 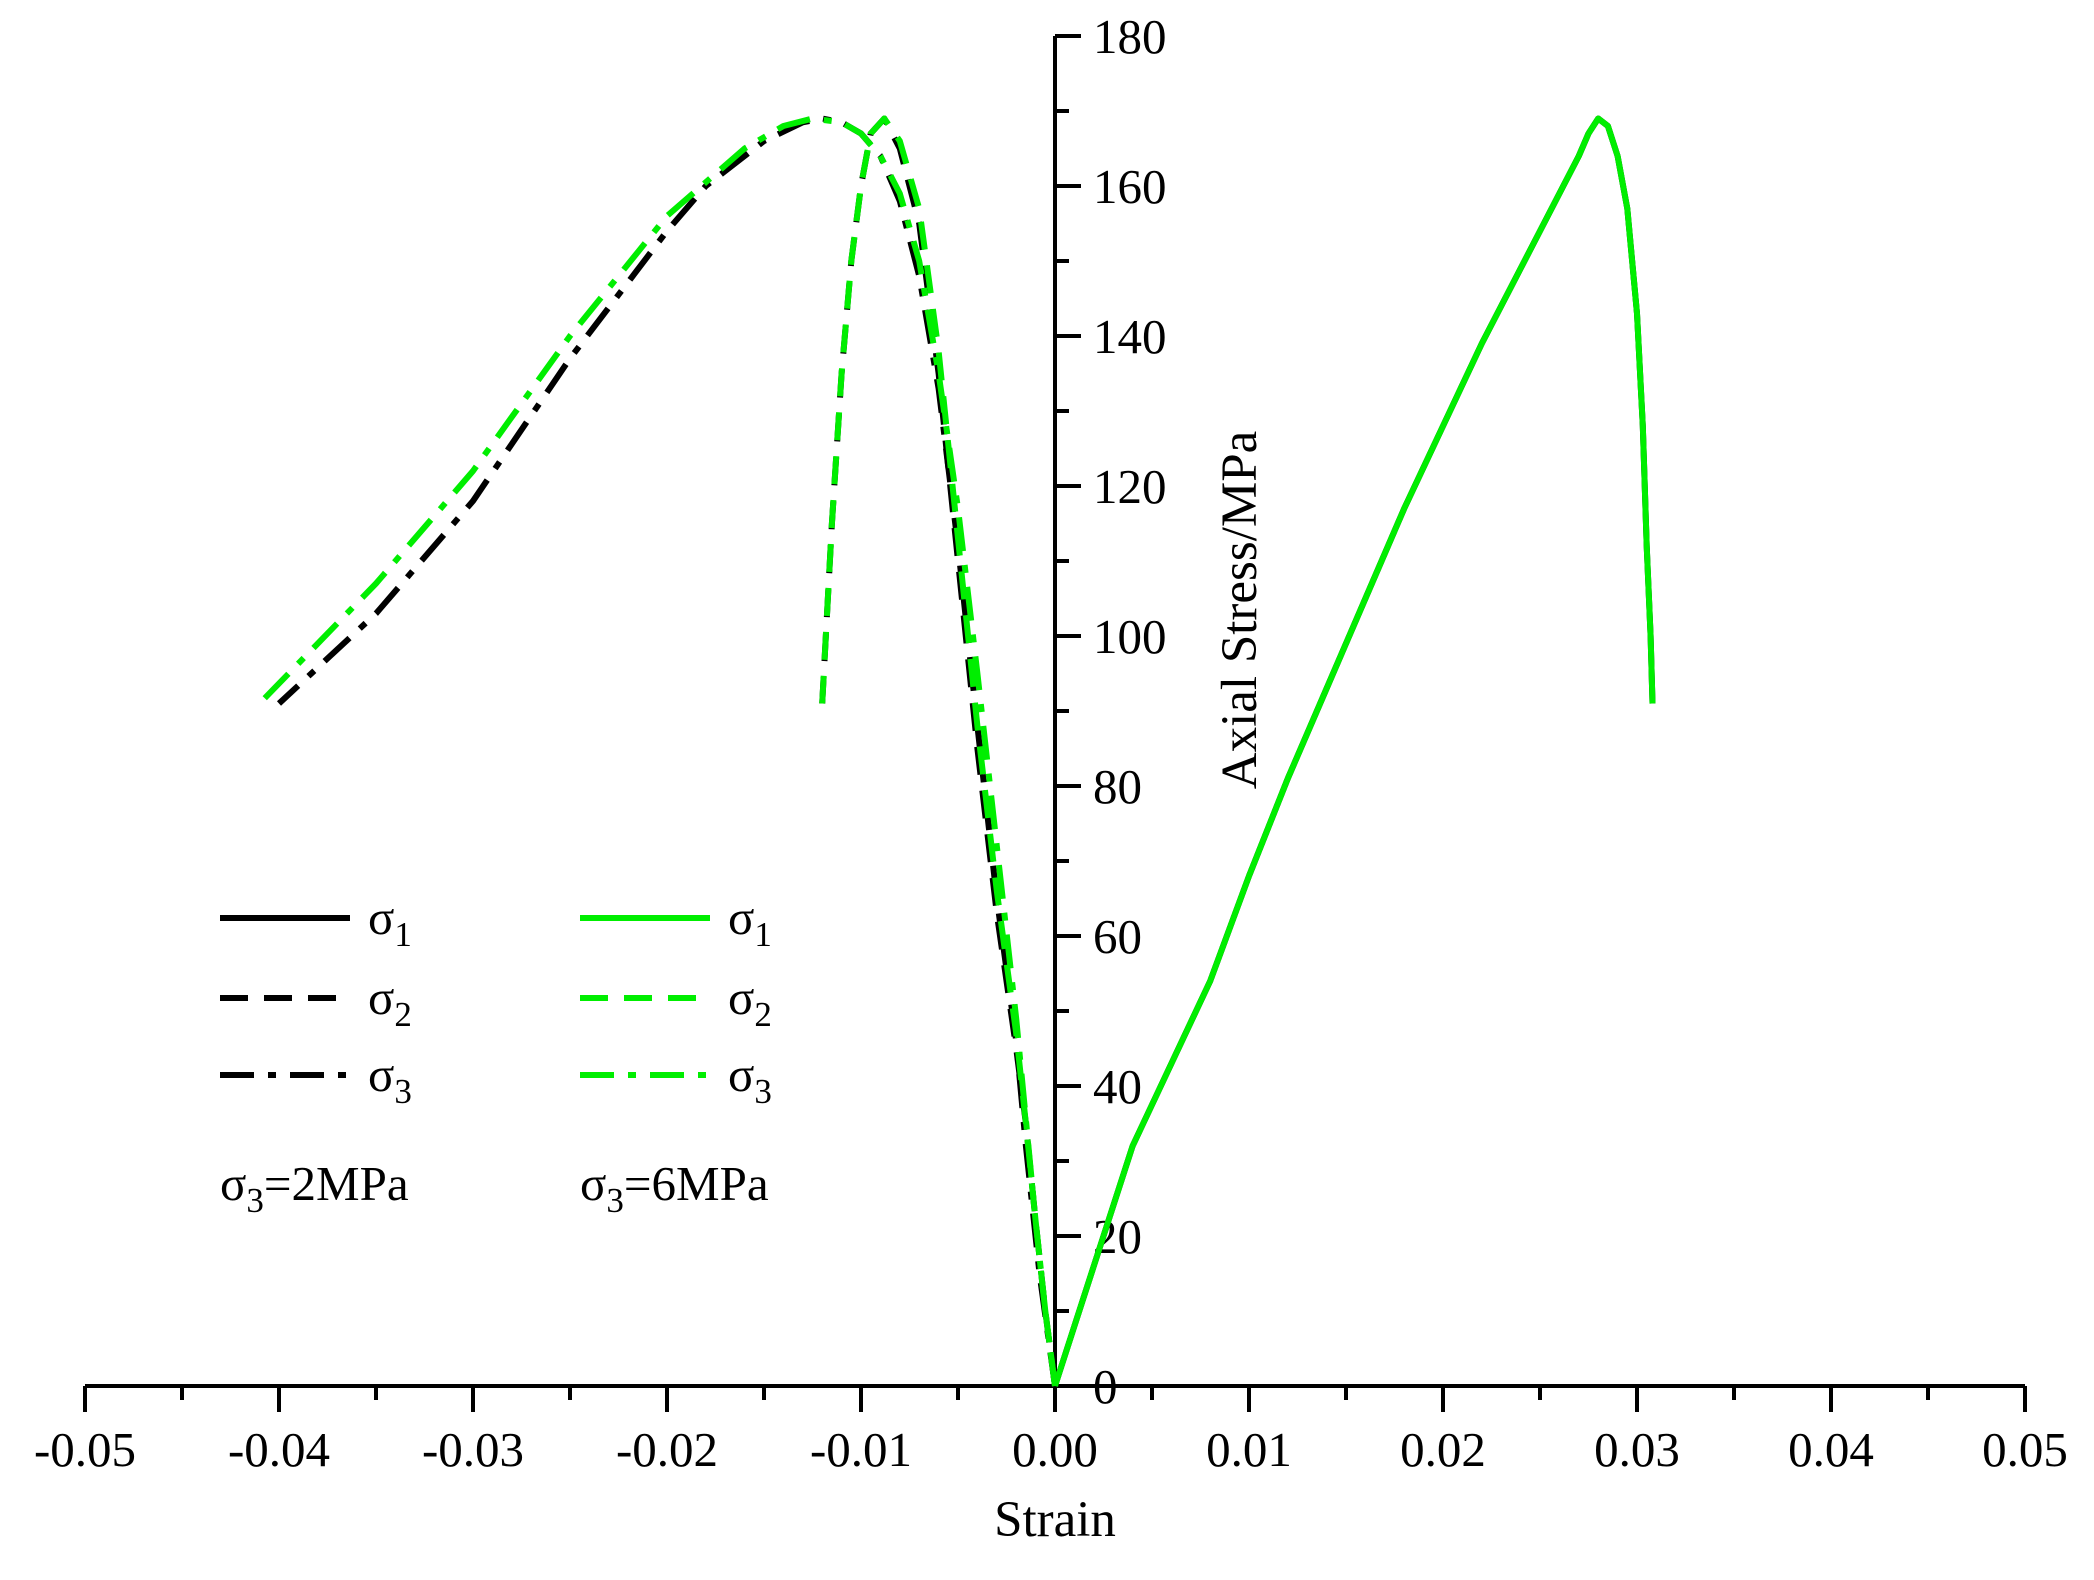 I want to click on x-tick-label: 0.00, so click(x=1055, y=1449).